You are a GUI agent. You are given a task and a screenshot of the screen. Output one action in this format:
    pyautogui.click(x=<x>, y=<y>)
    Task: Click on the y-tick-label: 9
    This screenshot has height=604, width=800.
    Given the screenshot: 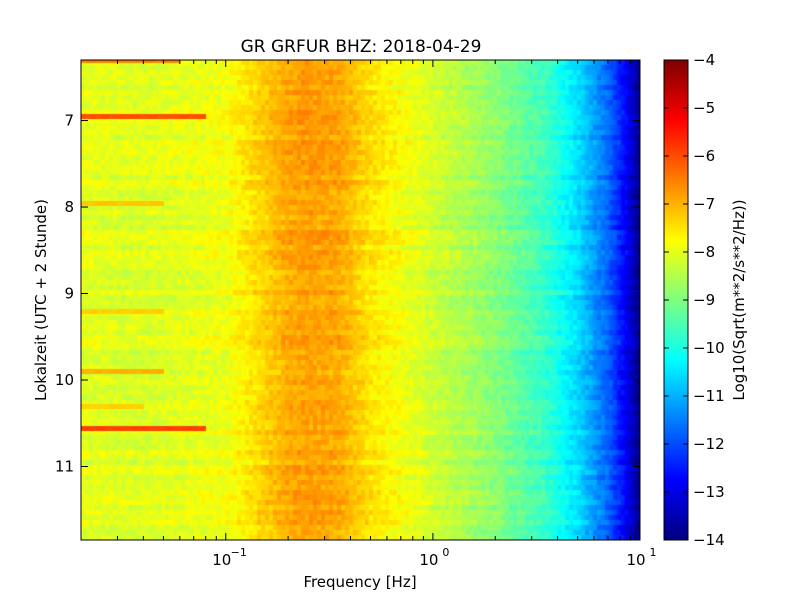 What is the action you would take?
    pyautogui.click(x=69, y=294)
    